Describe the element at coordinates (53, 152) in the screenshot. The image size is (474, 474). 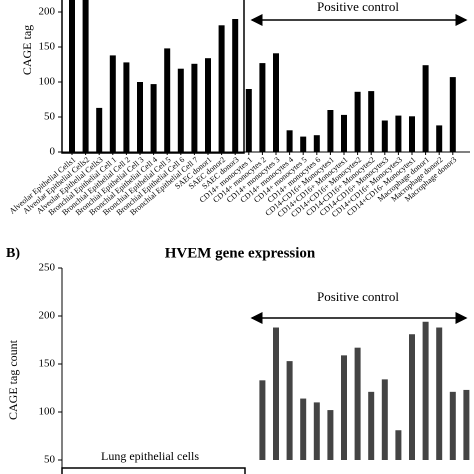
I see `y-tick-label: 0` at that location.